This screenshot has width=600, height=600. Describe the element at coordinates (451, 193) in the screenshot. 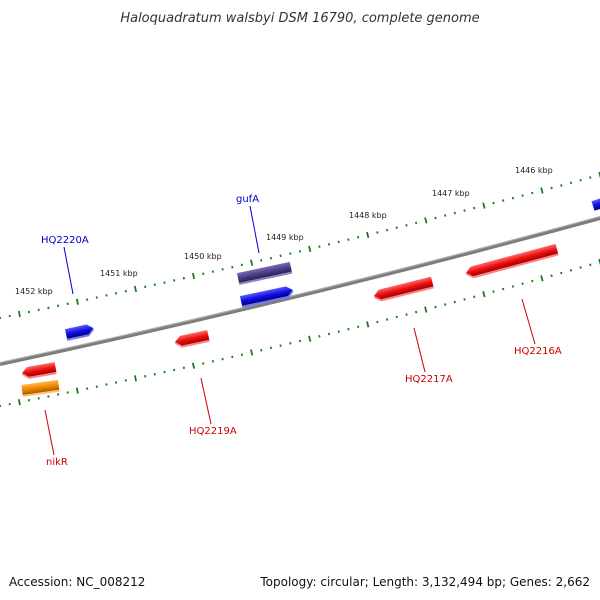

I see `ruler-label: 1447 kbp` at that location.